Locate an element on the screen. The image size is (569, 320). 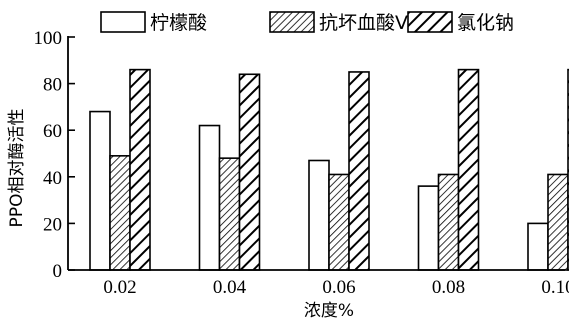
legend-label: 抗坏血酸VC is located at coordinates (370, 23).